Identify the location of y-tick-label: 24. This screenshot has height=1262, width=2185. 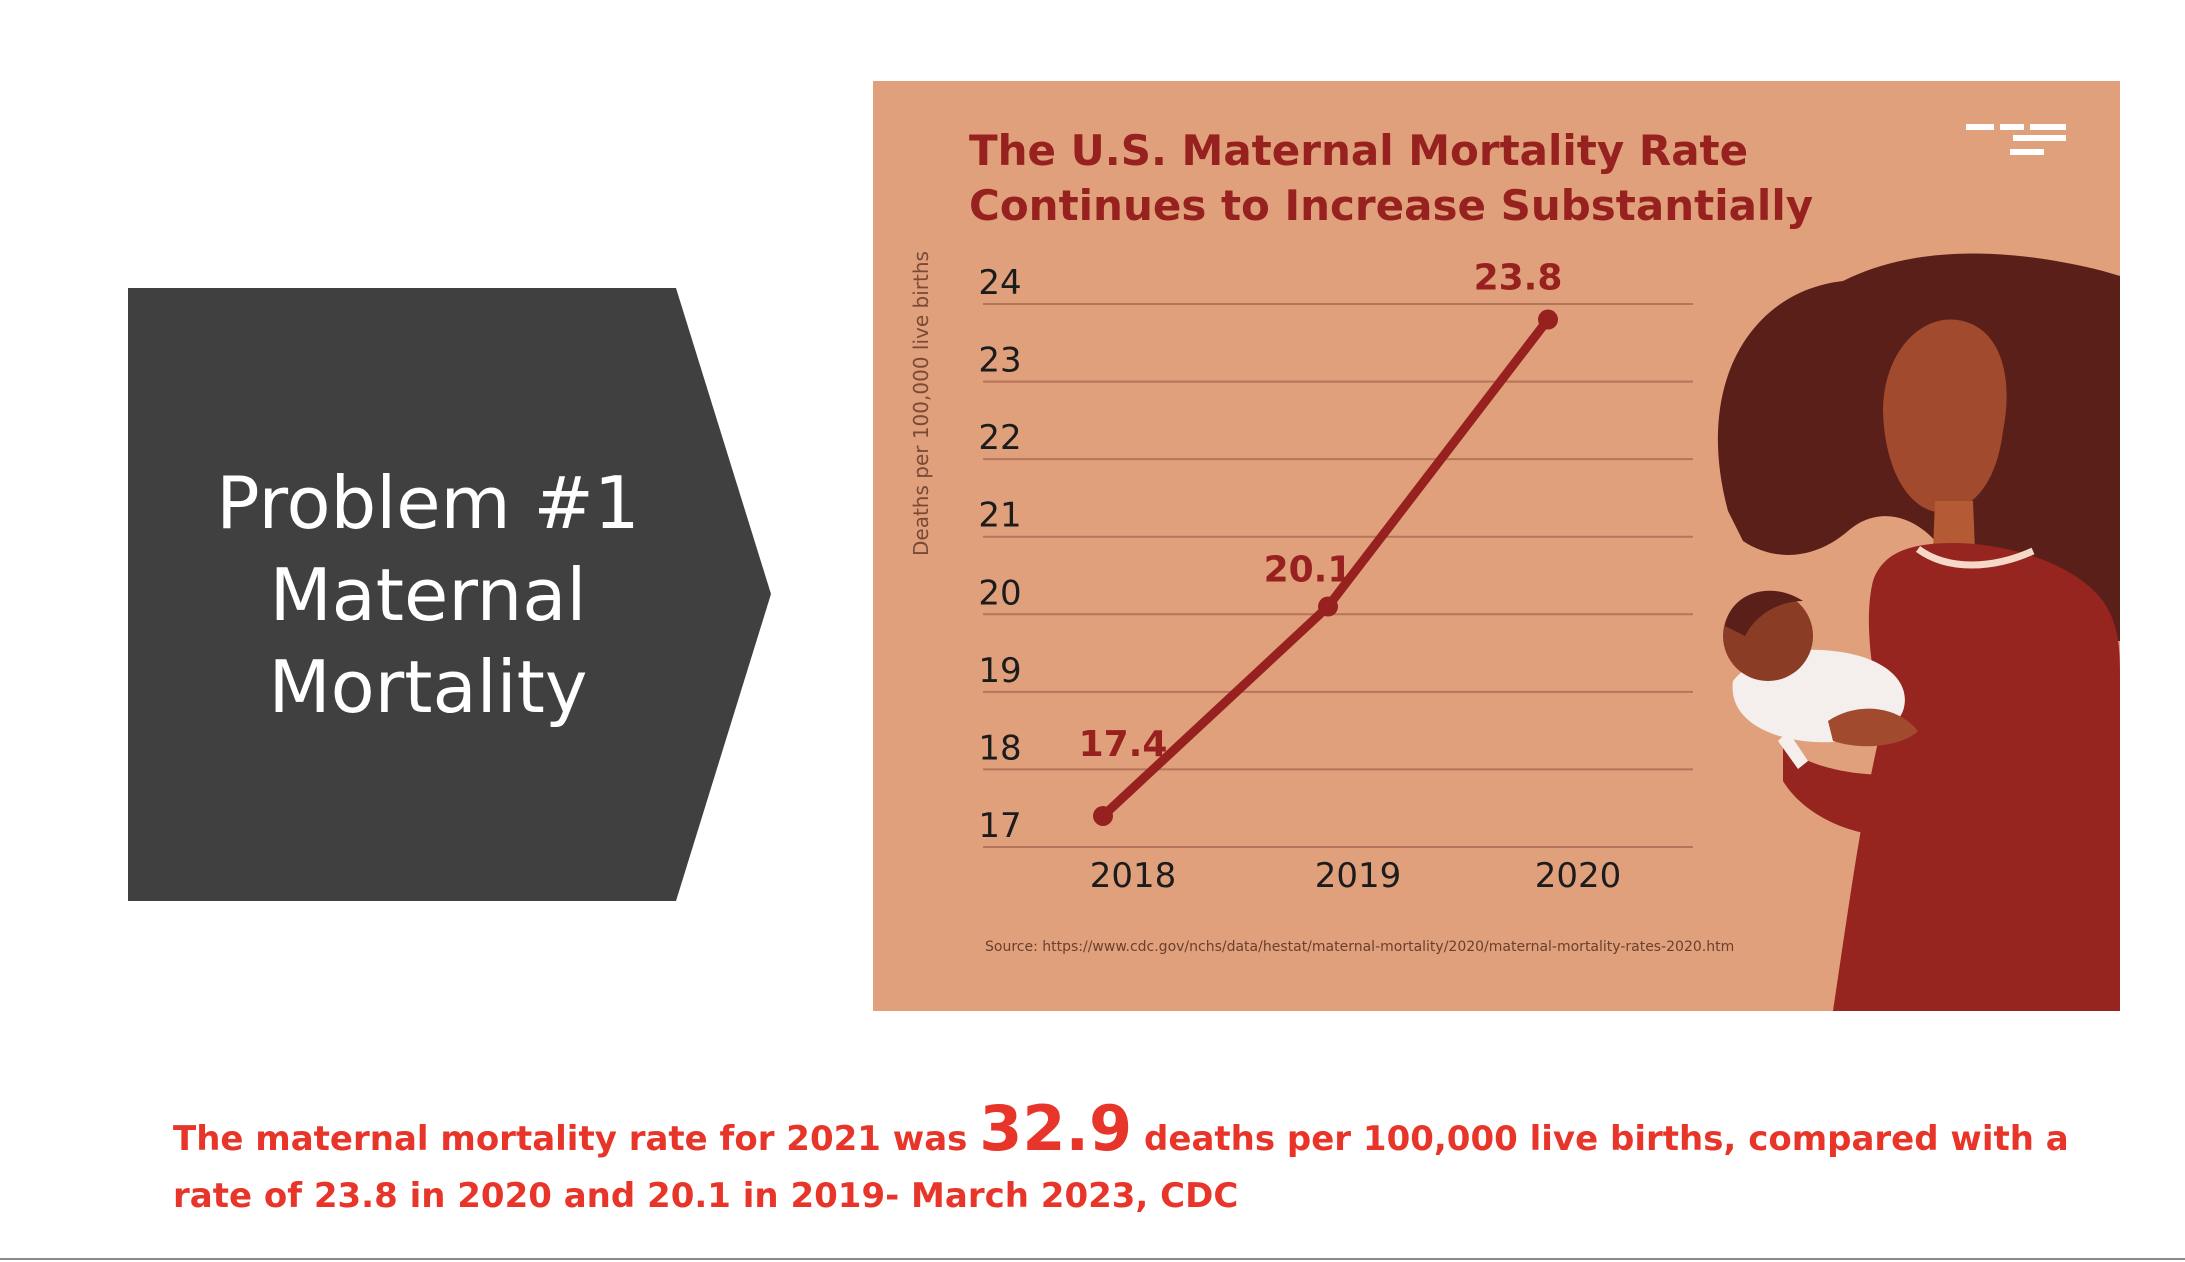
(999, 283).